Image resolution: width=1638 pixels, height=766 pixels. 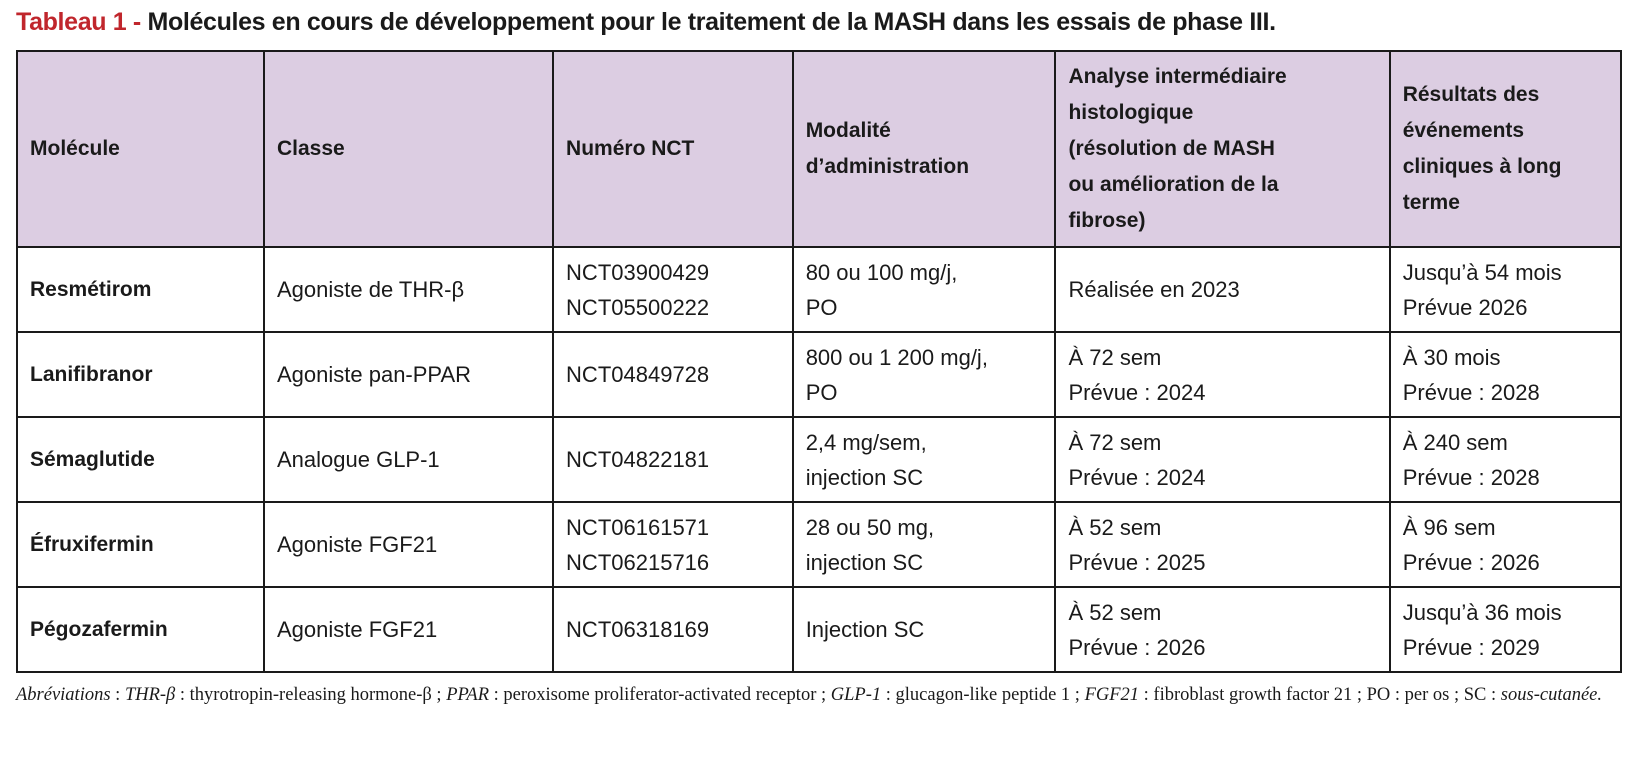 What do you see at coordinates (1173, 184) in the screenshot?
I see `header-line: ou amélioration de la` at bounding box center [1173, 184].